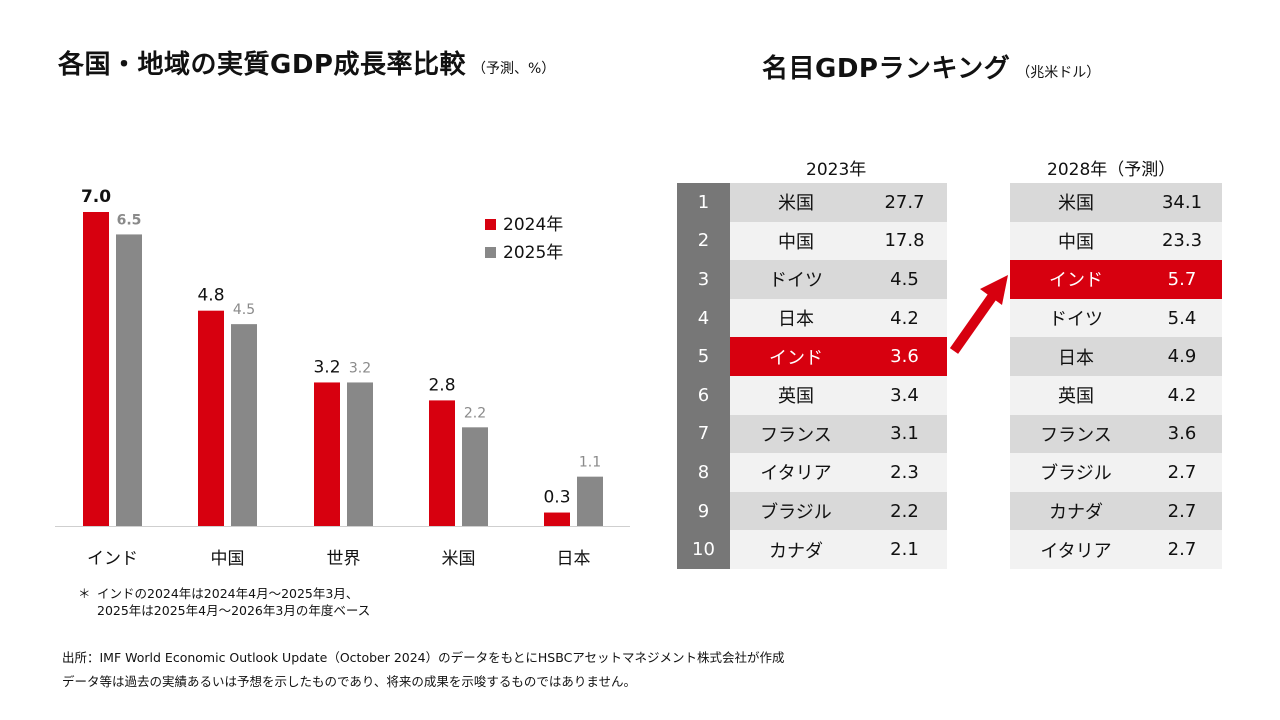  Describe the element at coordinates (1058, 73) in the screenshot. I see `ranking-title-unit: （兆米ドル）` at that location.